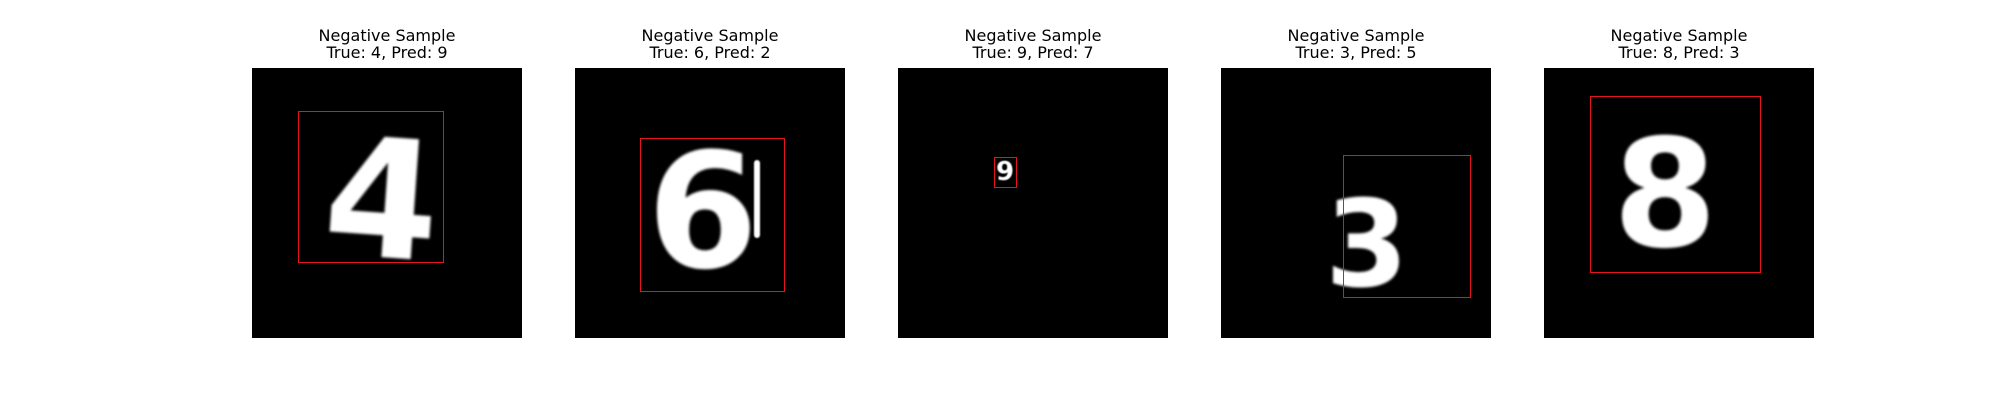 The image size is (2000, 400). I want to click on digit-glyph: 8, so click(1665, 195).